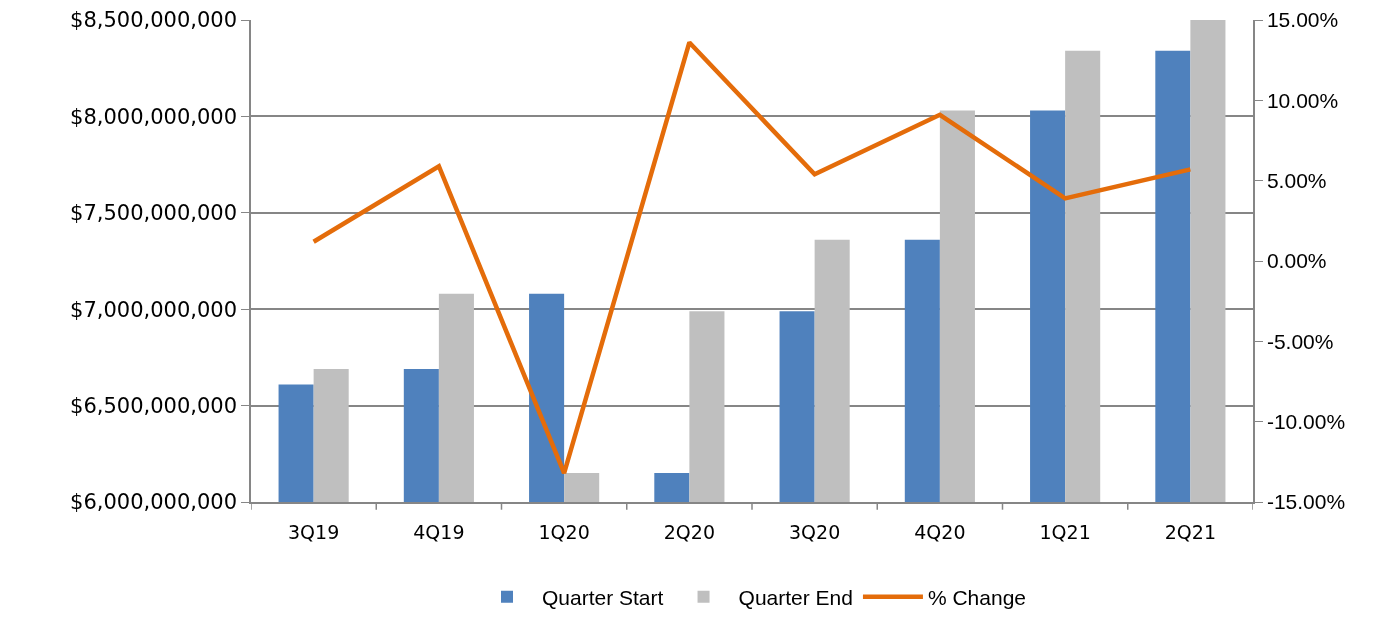  What do you see at coordinates (1296, 181) in the screenshot?
I see `y2-tick-label: 5.00%` at bounding box center [1296, 181].